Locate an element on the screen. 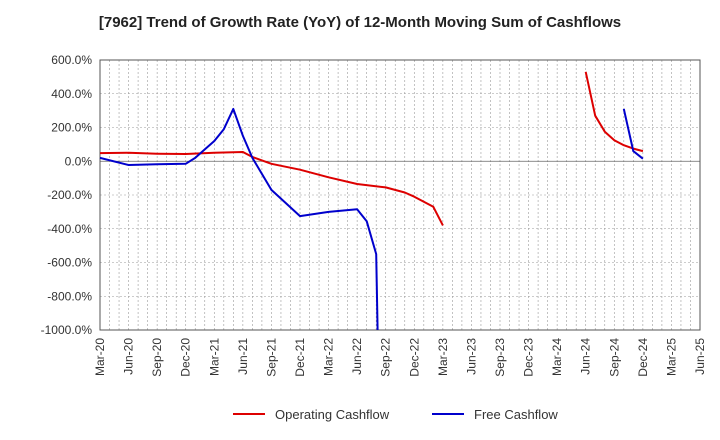  x-tick-label: Jun-21 is located at coordinates (243, 356).